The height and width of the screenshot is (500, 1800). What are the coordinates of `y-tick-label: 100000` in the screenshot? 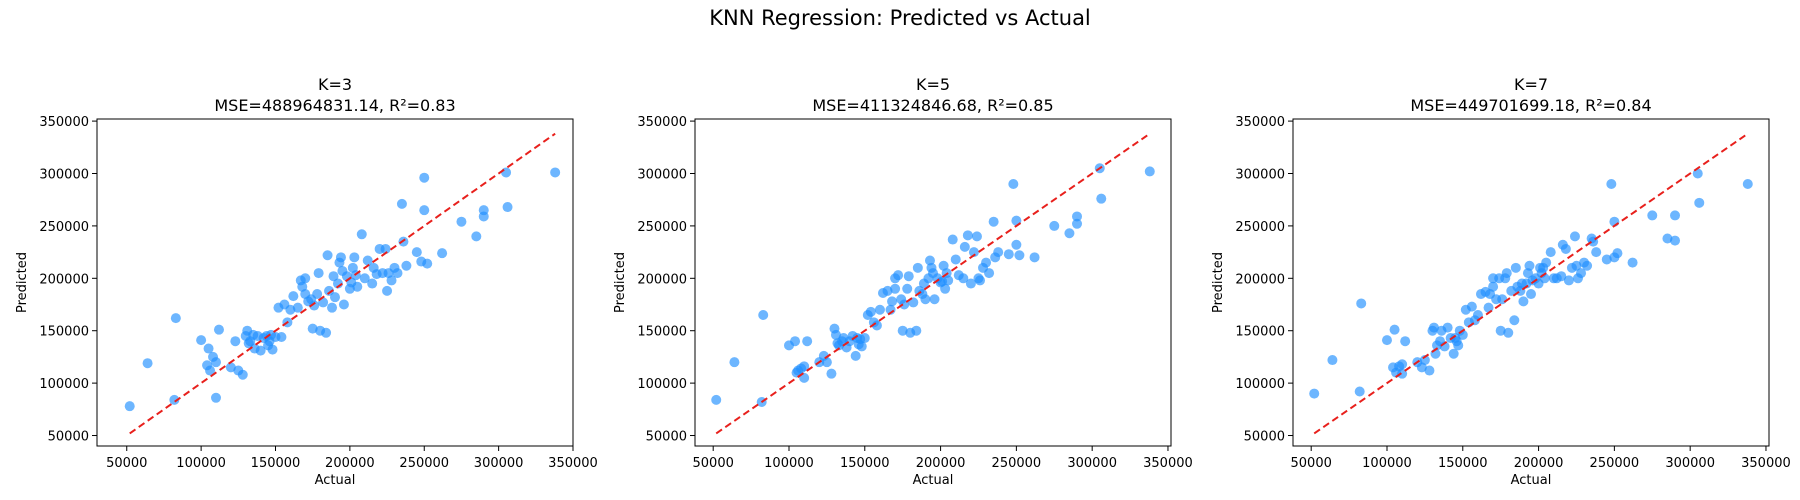 It's located at (64, 384).